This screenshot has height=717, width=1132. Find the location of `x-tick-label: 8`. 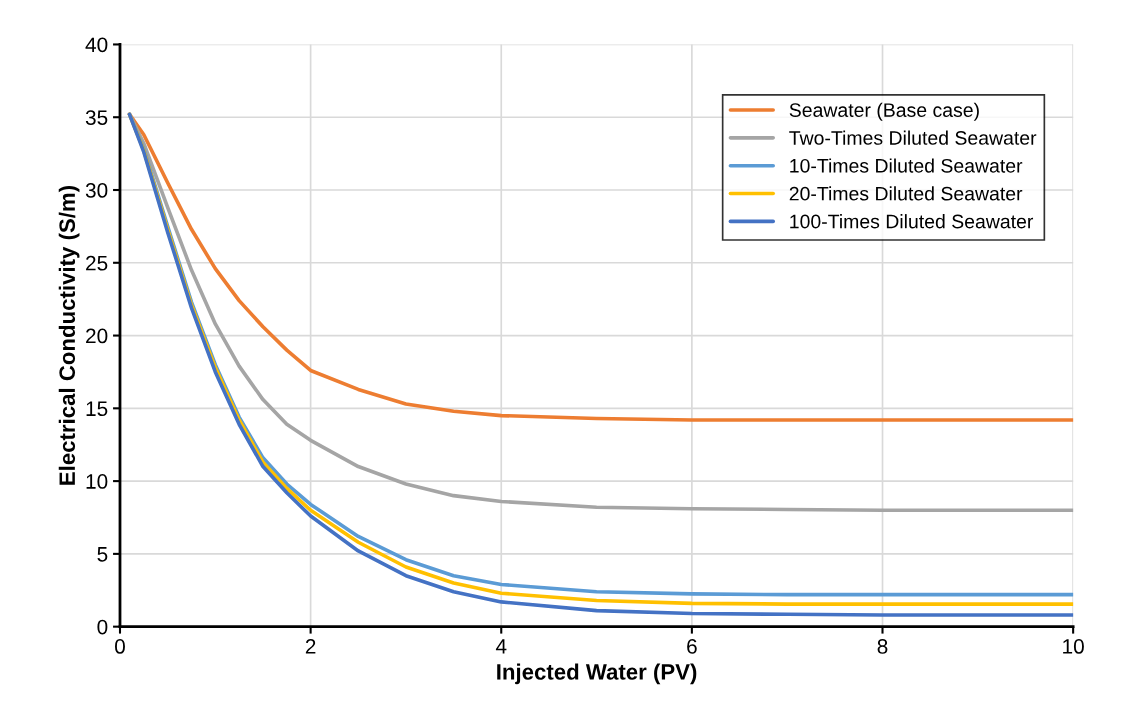

x-tick-label: 8 is located at coordinates (882, 646).